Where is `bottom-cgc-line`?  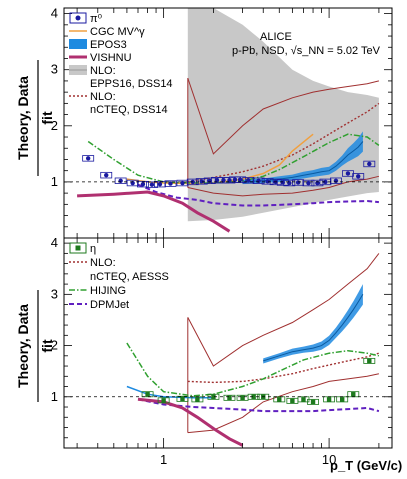 bottom-cgc-line is located at coordinates (170, 392).